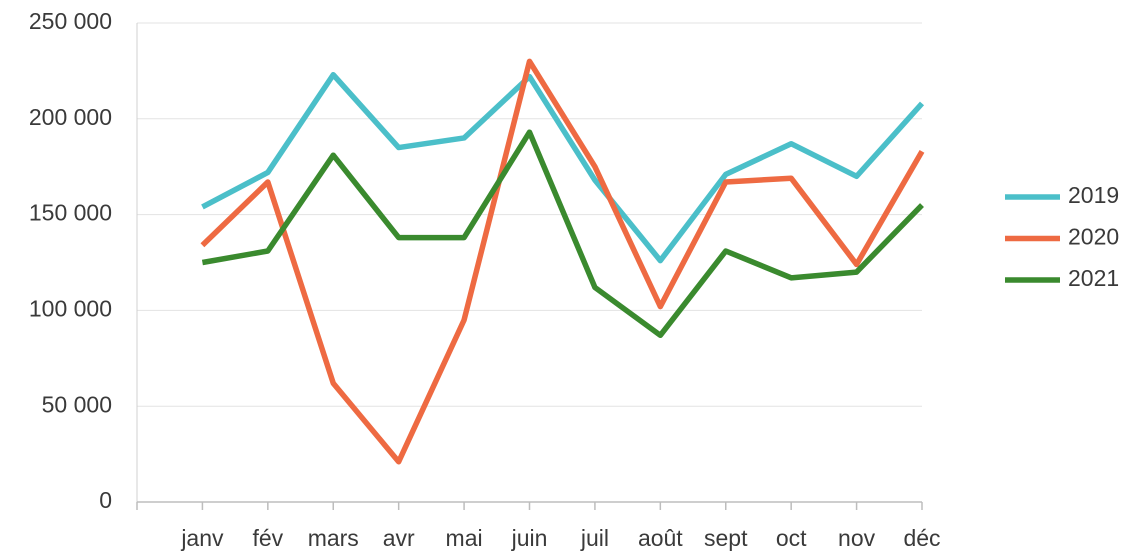  I want to click on x-tick-label: janv, so click(202, 538).